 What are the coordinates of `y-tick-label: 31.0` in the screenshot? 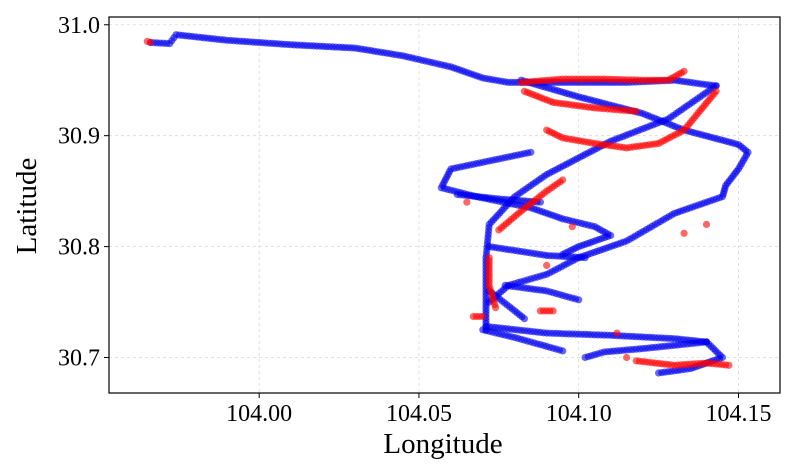 It's located at (79, 26).